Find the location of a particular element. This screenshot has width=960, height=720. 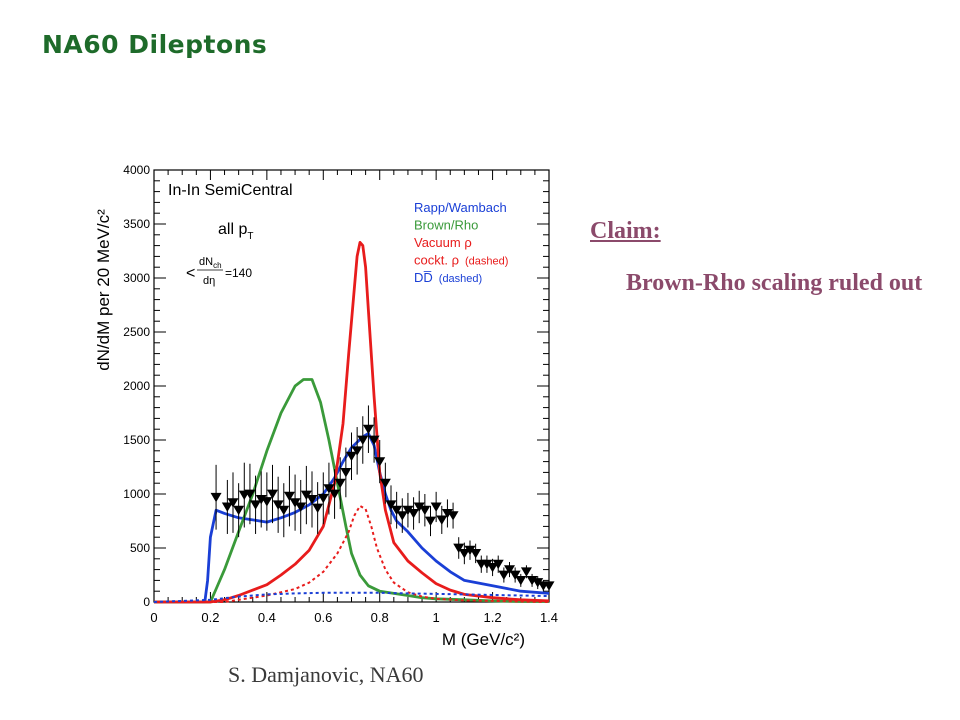

annotation-multiplicity: < dNch dη =140 is located at coordinates (219, 271).